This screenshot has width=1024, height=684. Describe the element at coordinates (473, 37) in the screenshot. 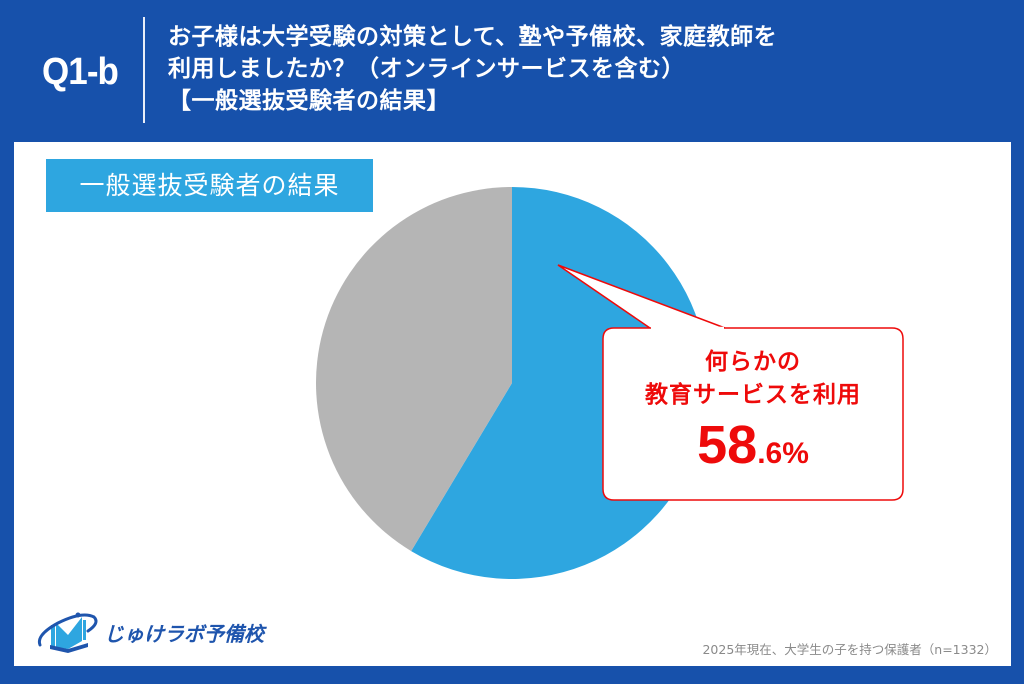

I see `question-line-1: お子様は大学受験の対策として、塾や予備校、家庭教師を` at that location.